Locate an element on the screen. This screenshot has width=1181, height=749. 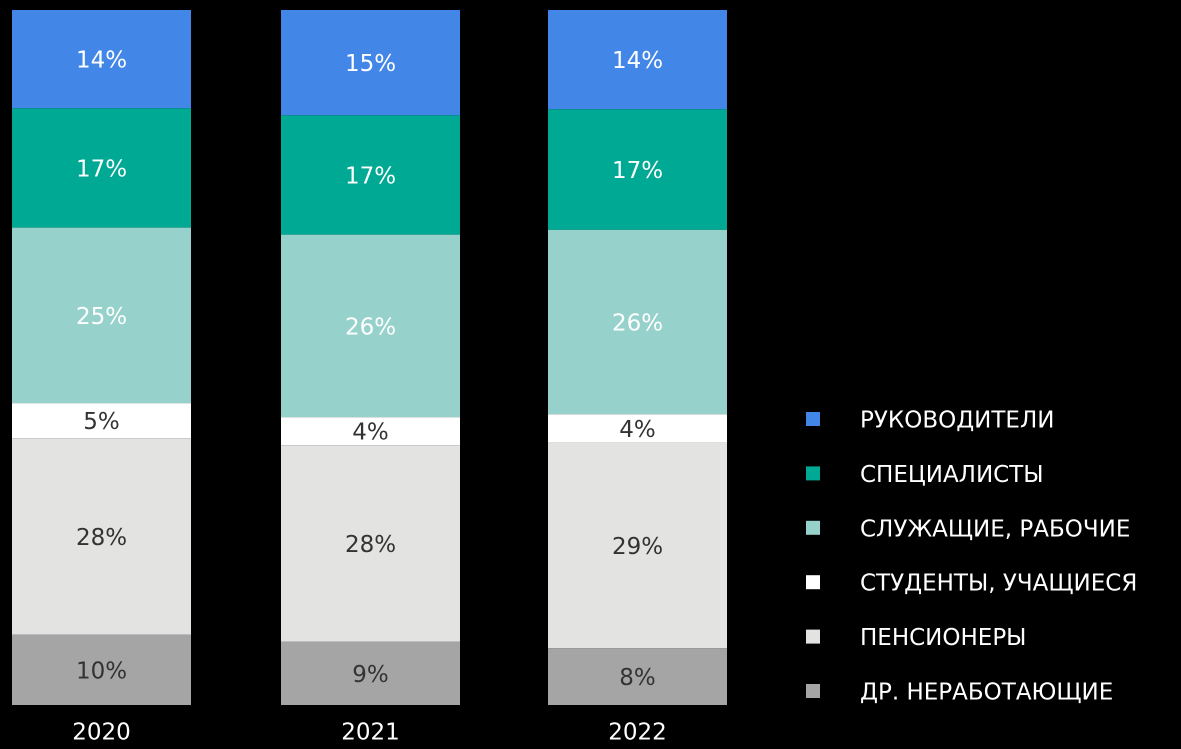
legend-label: РУКОВОДИТЕЛИ is located at coordinates (957, 421).